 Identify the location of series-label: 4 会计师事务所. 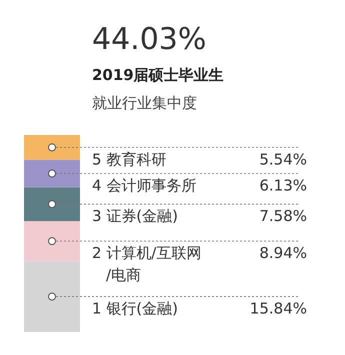
(144, 185).